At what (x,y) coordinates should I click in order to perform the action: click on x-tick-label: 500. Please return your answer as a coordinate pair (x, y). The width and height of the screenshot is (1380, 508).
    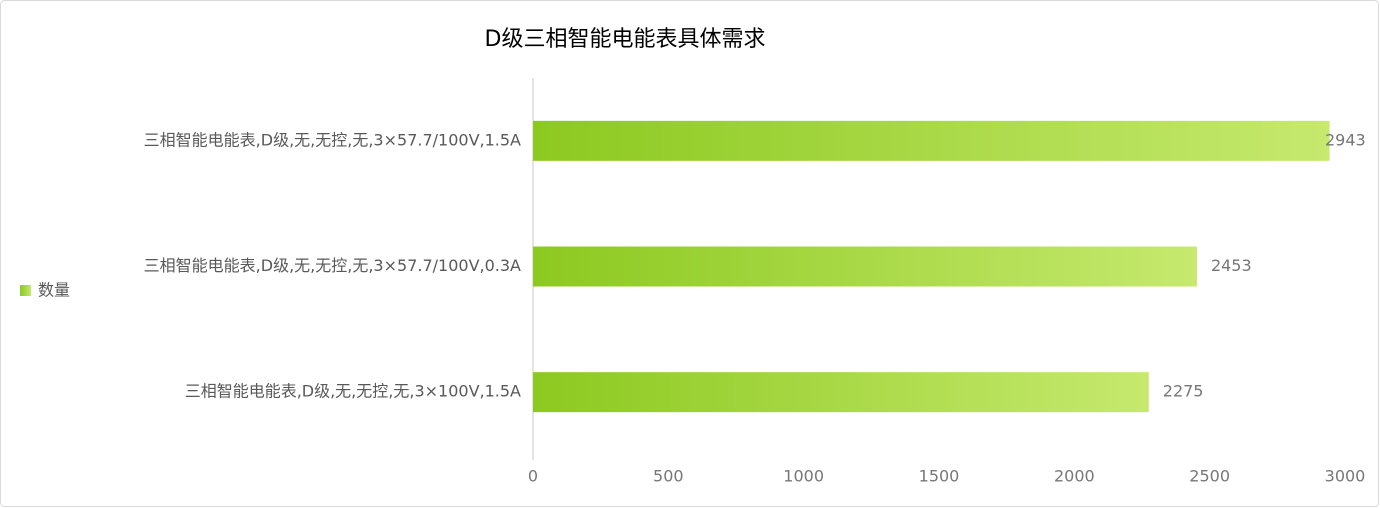
    Looking at the image, I should click on (668, 476).